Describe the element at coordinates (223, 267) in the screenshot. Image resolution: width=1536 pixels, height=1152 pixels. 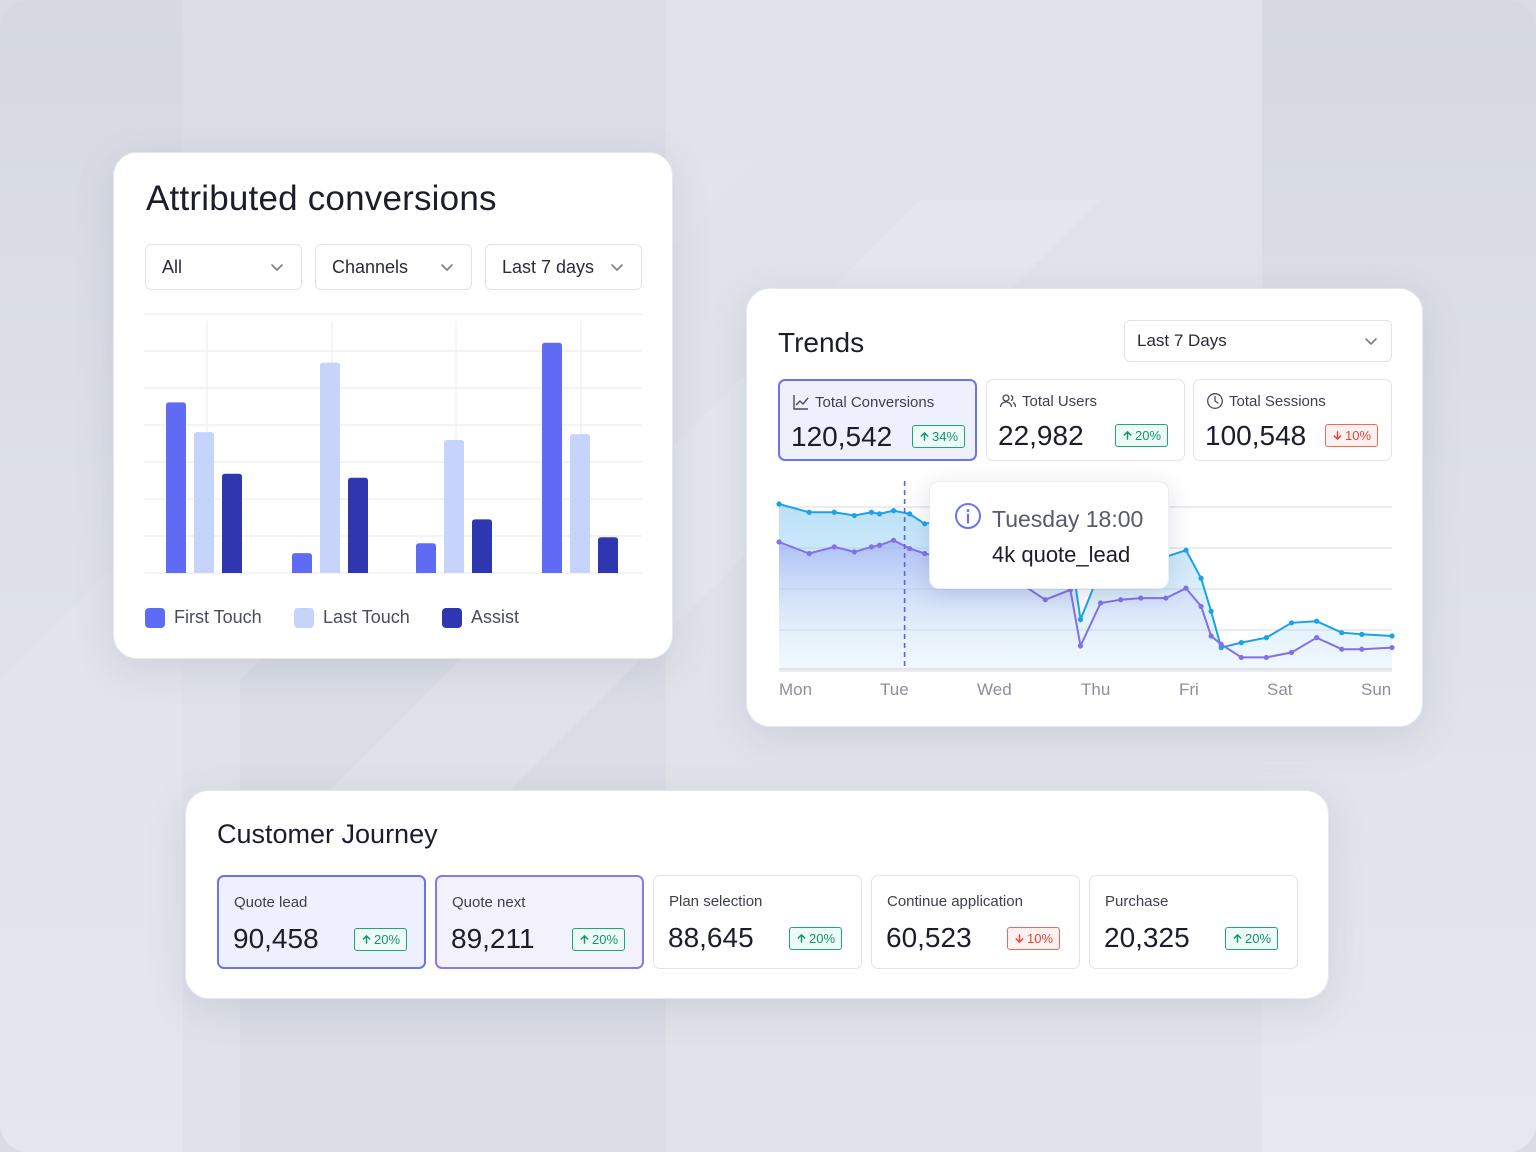
I see `segment-dropdown: All` at that location.